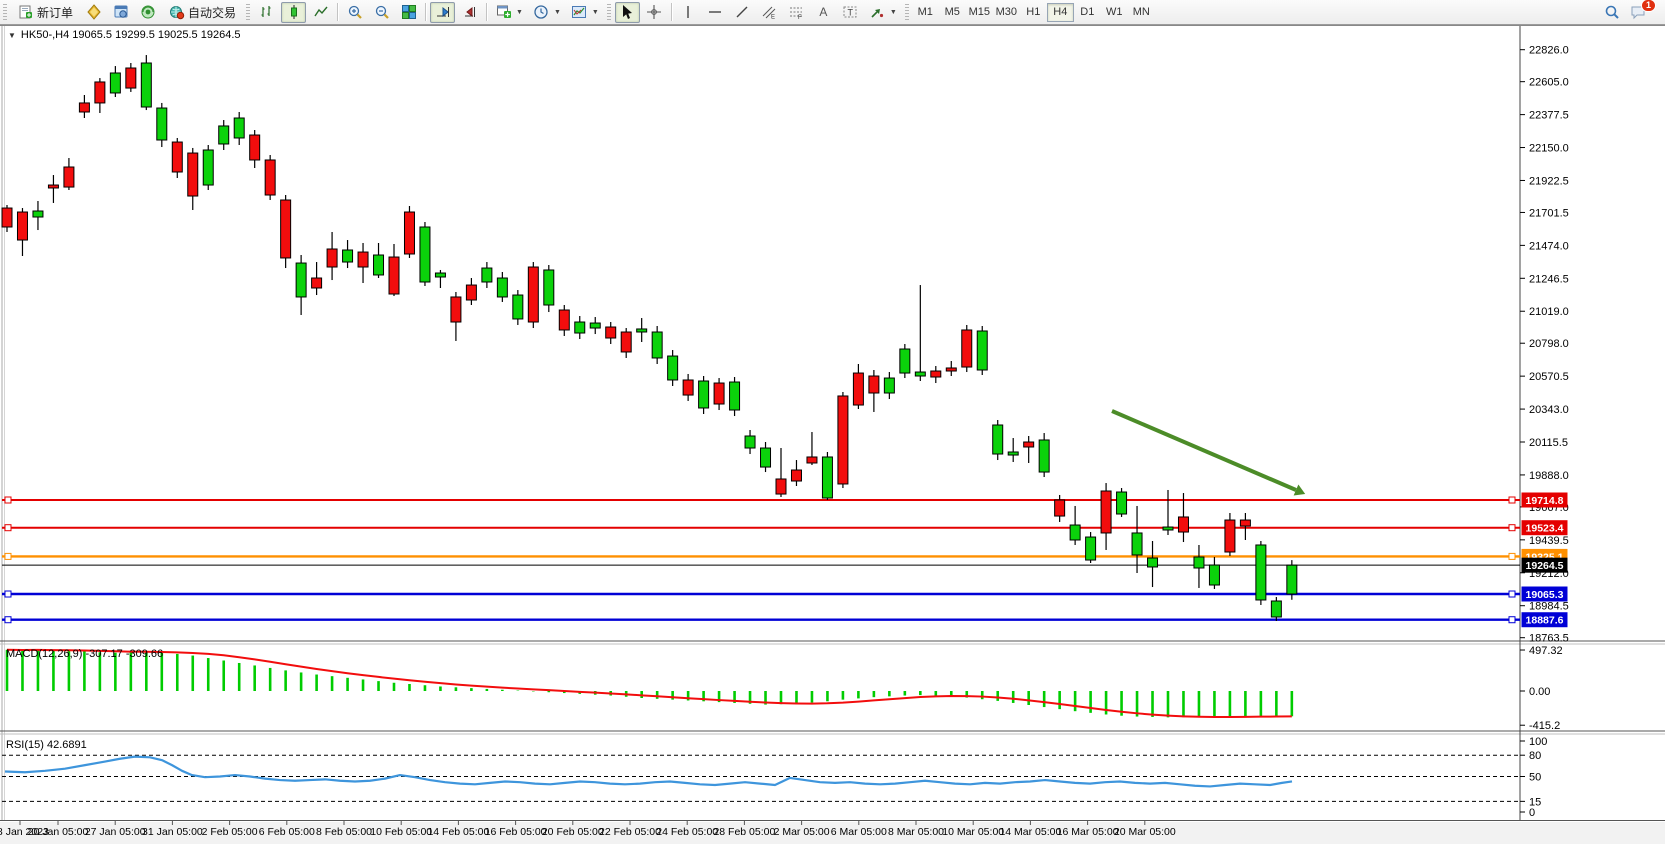 This screenshot has width=1665, height=844. What do you see at coordinates (688, 12) in the screenshot?
I see `vertical-line-button` at bounding box center [688, 12].